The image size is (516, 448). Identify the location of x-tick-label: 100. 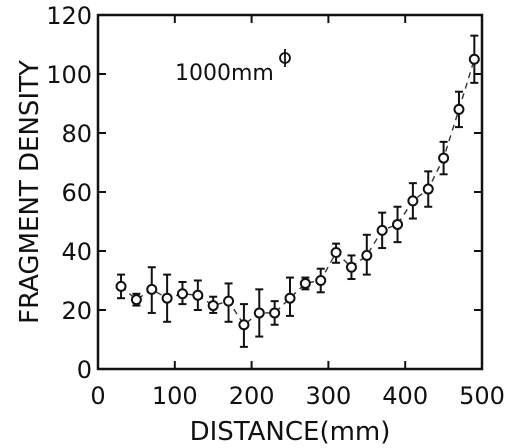
(175, 396).